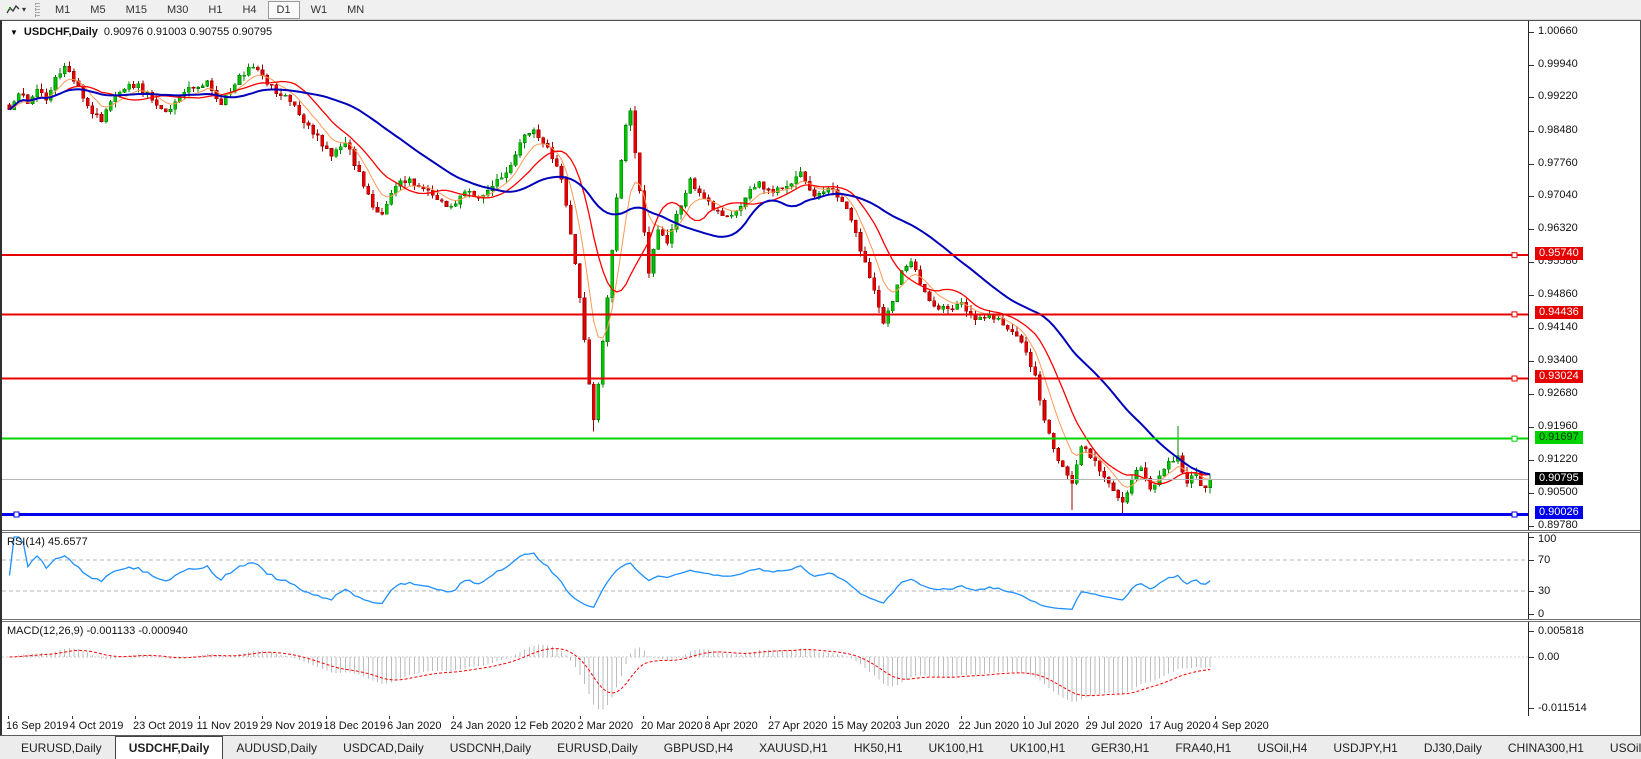 The image size is (1641, 759). What do you see at coordinates (62, 10) in the screenshot?
I see `timeframe-button-m1: M1` at bounding box center [62, 10].